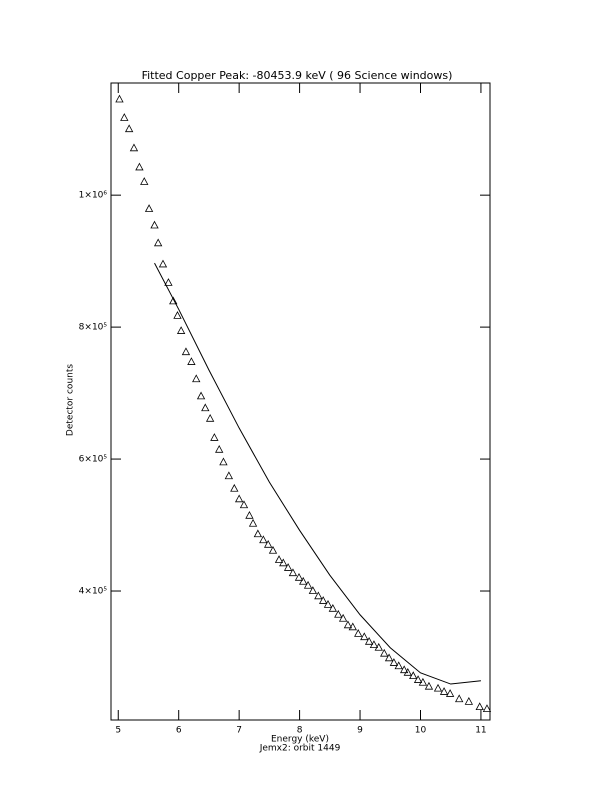 The height and width of the screenshot is (792, 612). I want to click on x-tick-label: 8, so click(300, 731).